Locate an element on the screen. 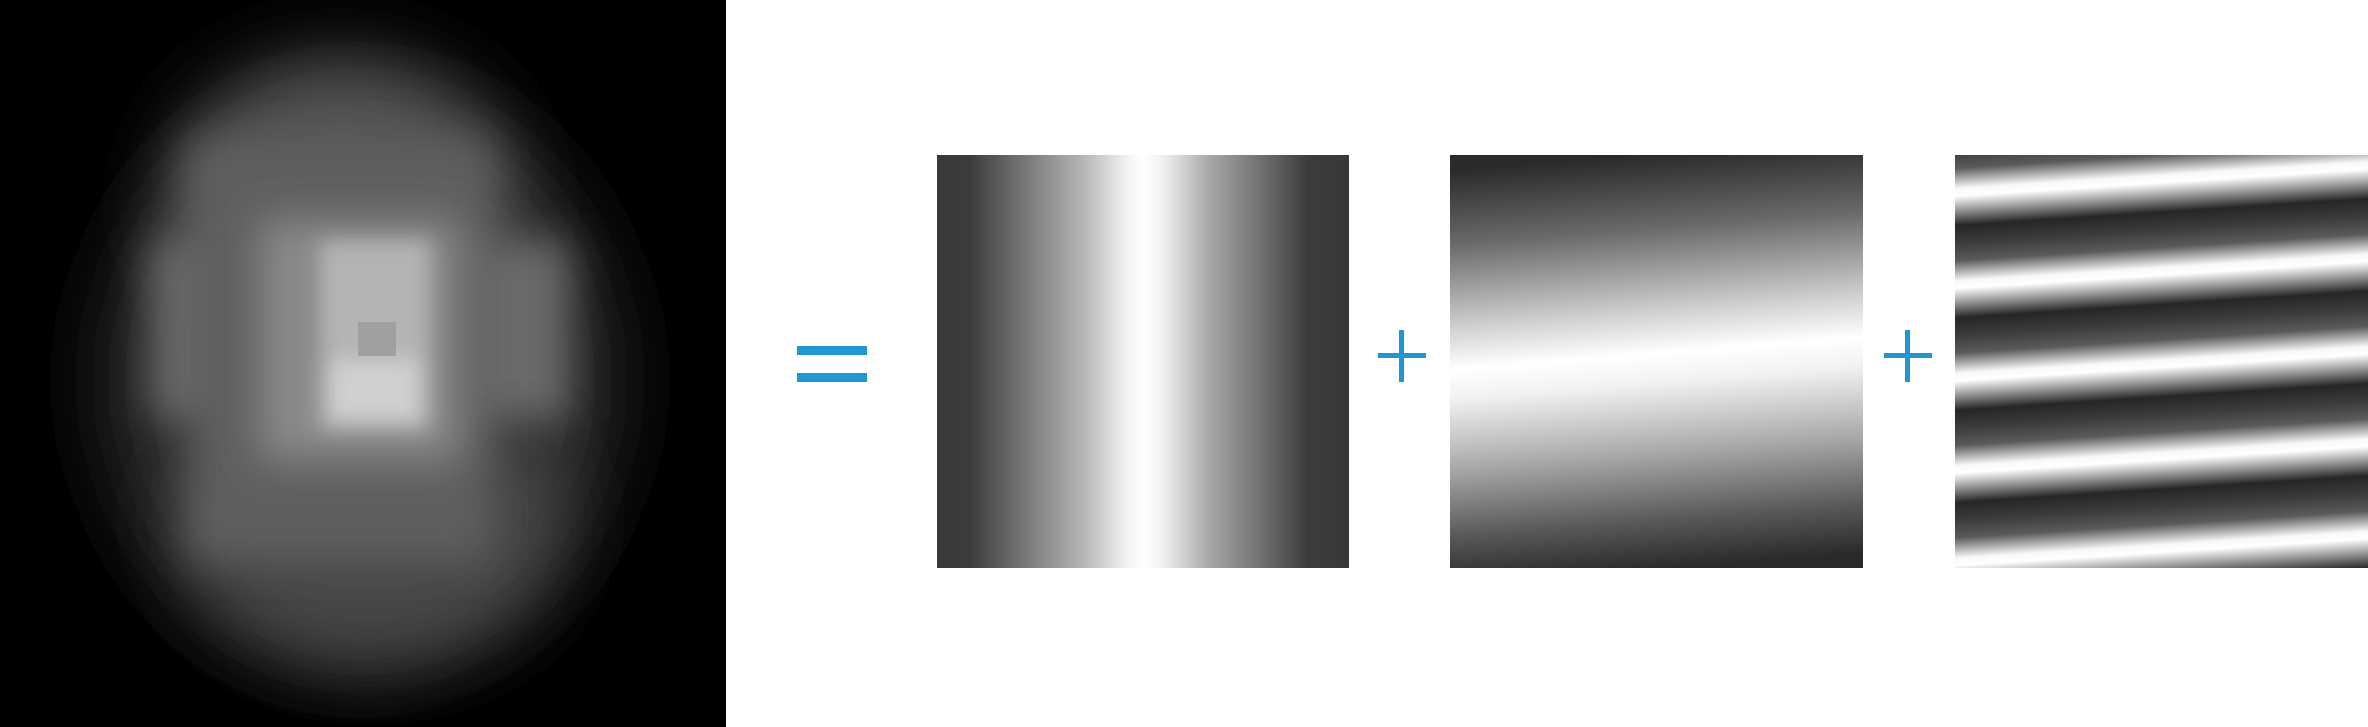 The height and width of the screenshot is (727, 2368). component-3-graphic is located at coordinates (2161, 361).